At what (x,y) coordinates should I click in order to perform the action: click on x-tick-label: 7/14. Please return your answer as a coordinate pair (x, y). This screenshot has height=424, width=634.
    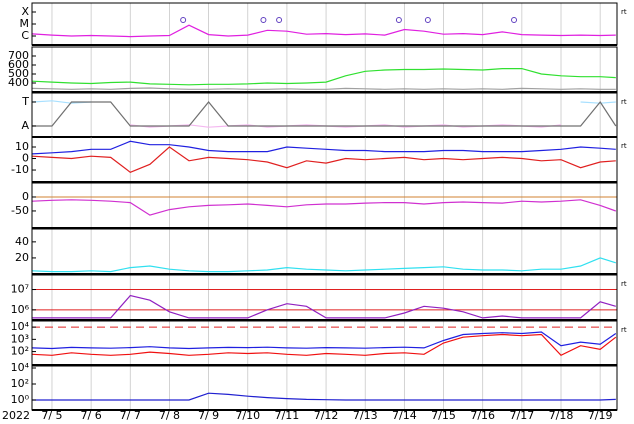
    Looking at the image, I should click on (404, 415).